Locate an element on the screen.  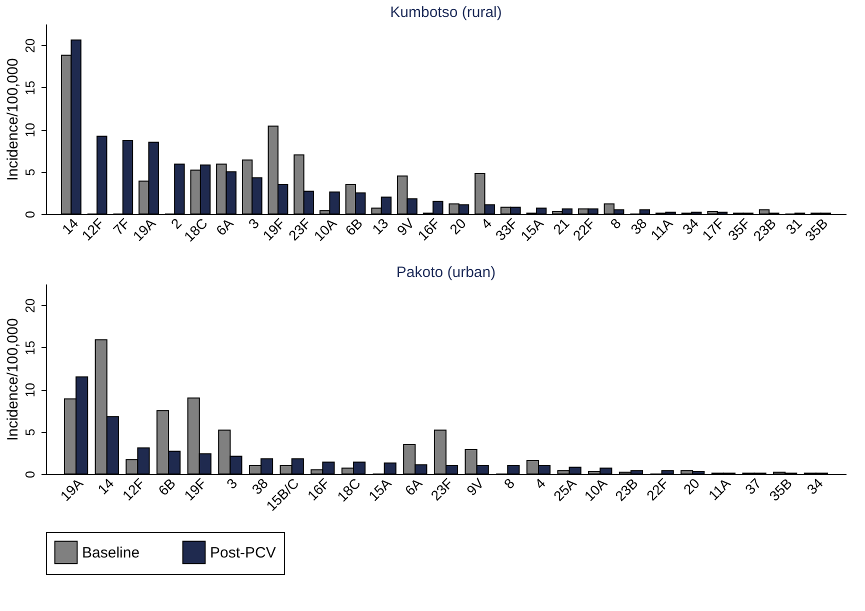
x-tick-label: 23F is located at coordinates (442, 489).